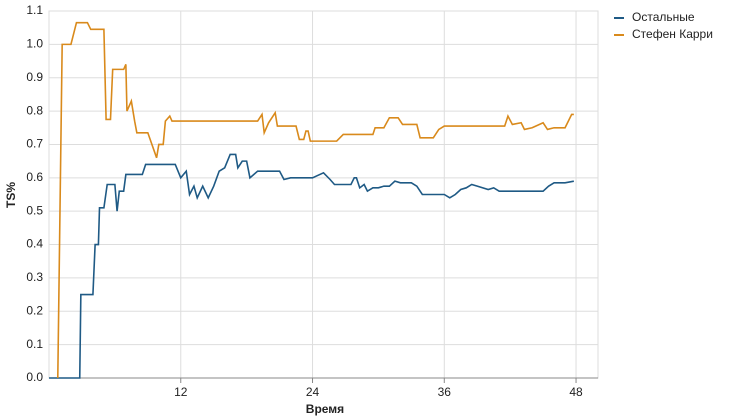 Image resolution: width=730 pixels, height=420 pixels. I want to click on y-axis-label: TS%, so click(11, 195).